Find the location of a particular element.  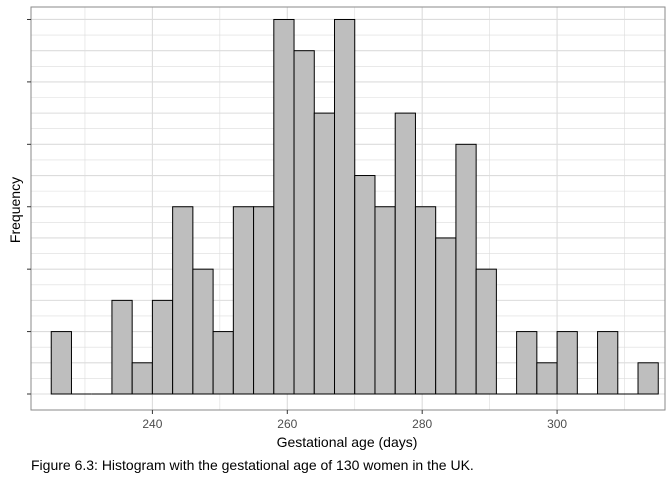

x-tick-label: 280 is located at coordinates (422, 424).